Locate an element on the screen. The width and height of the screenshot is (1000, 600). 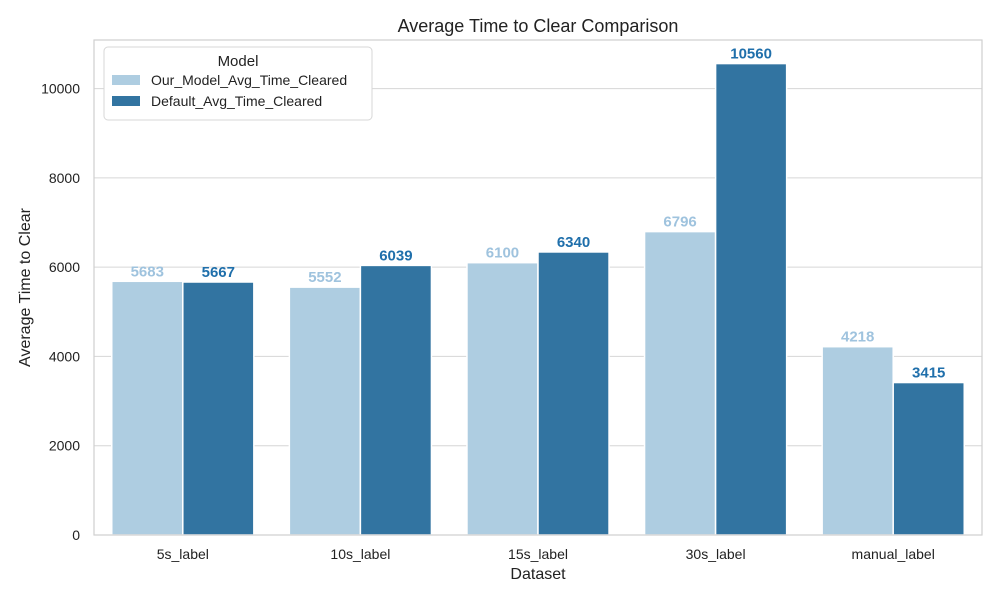
bar-our-model-manual-label is located at coordinates (857, 440).